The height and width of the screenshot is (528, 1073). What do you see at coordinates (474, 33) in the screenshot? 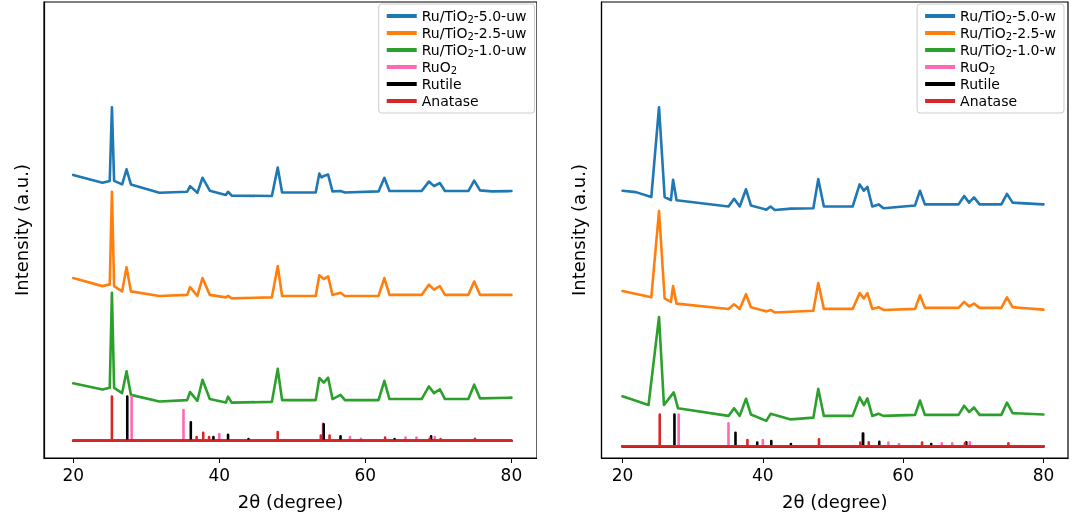
I see `legend-label: Ru/TiO2-2.5-uw` at bounding box center [474, 33].